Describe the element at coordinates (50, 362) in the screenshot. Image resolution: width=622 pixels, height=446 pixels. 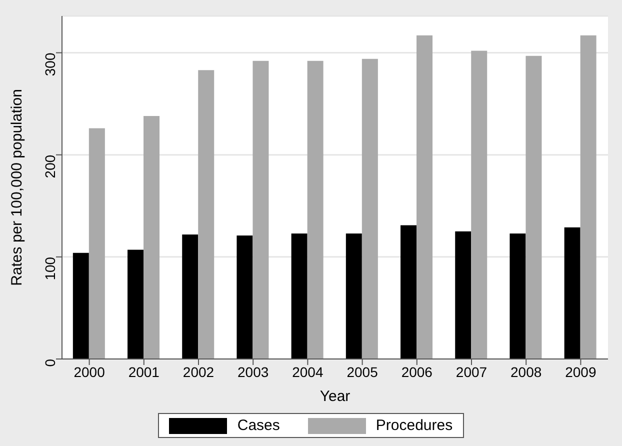
I see `y-tick-label: 0` at that location.